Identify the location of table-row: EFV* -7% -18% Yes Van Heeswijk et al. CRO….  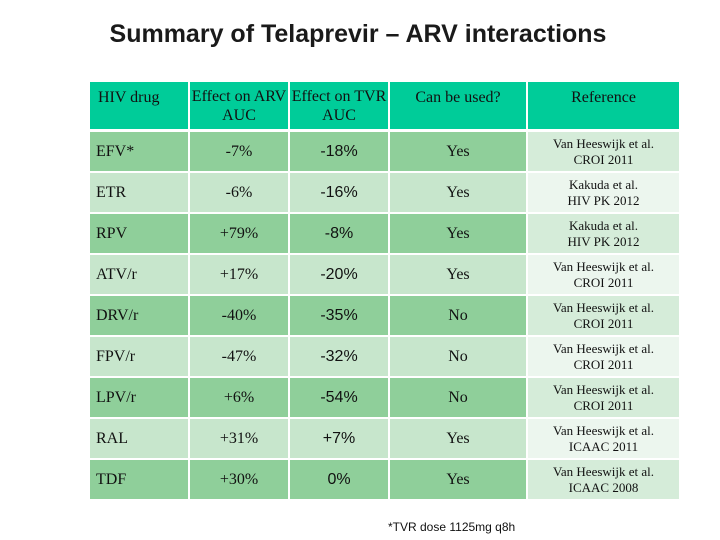
(384, 152).